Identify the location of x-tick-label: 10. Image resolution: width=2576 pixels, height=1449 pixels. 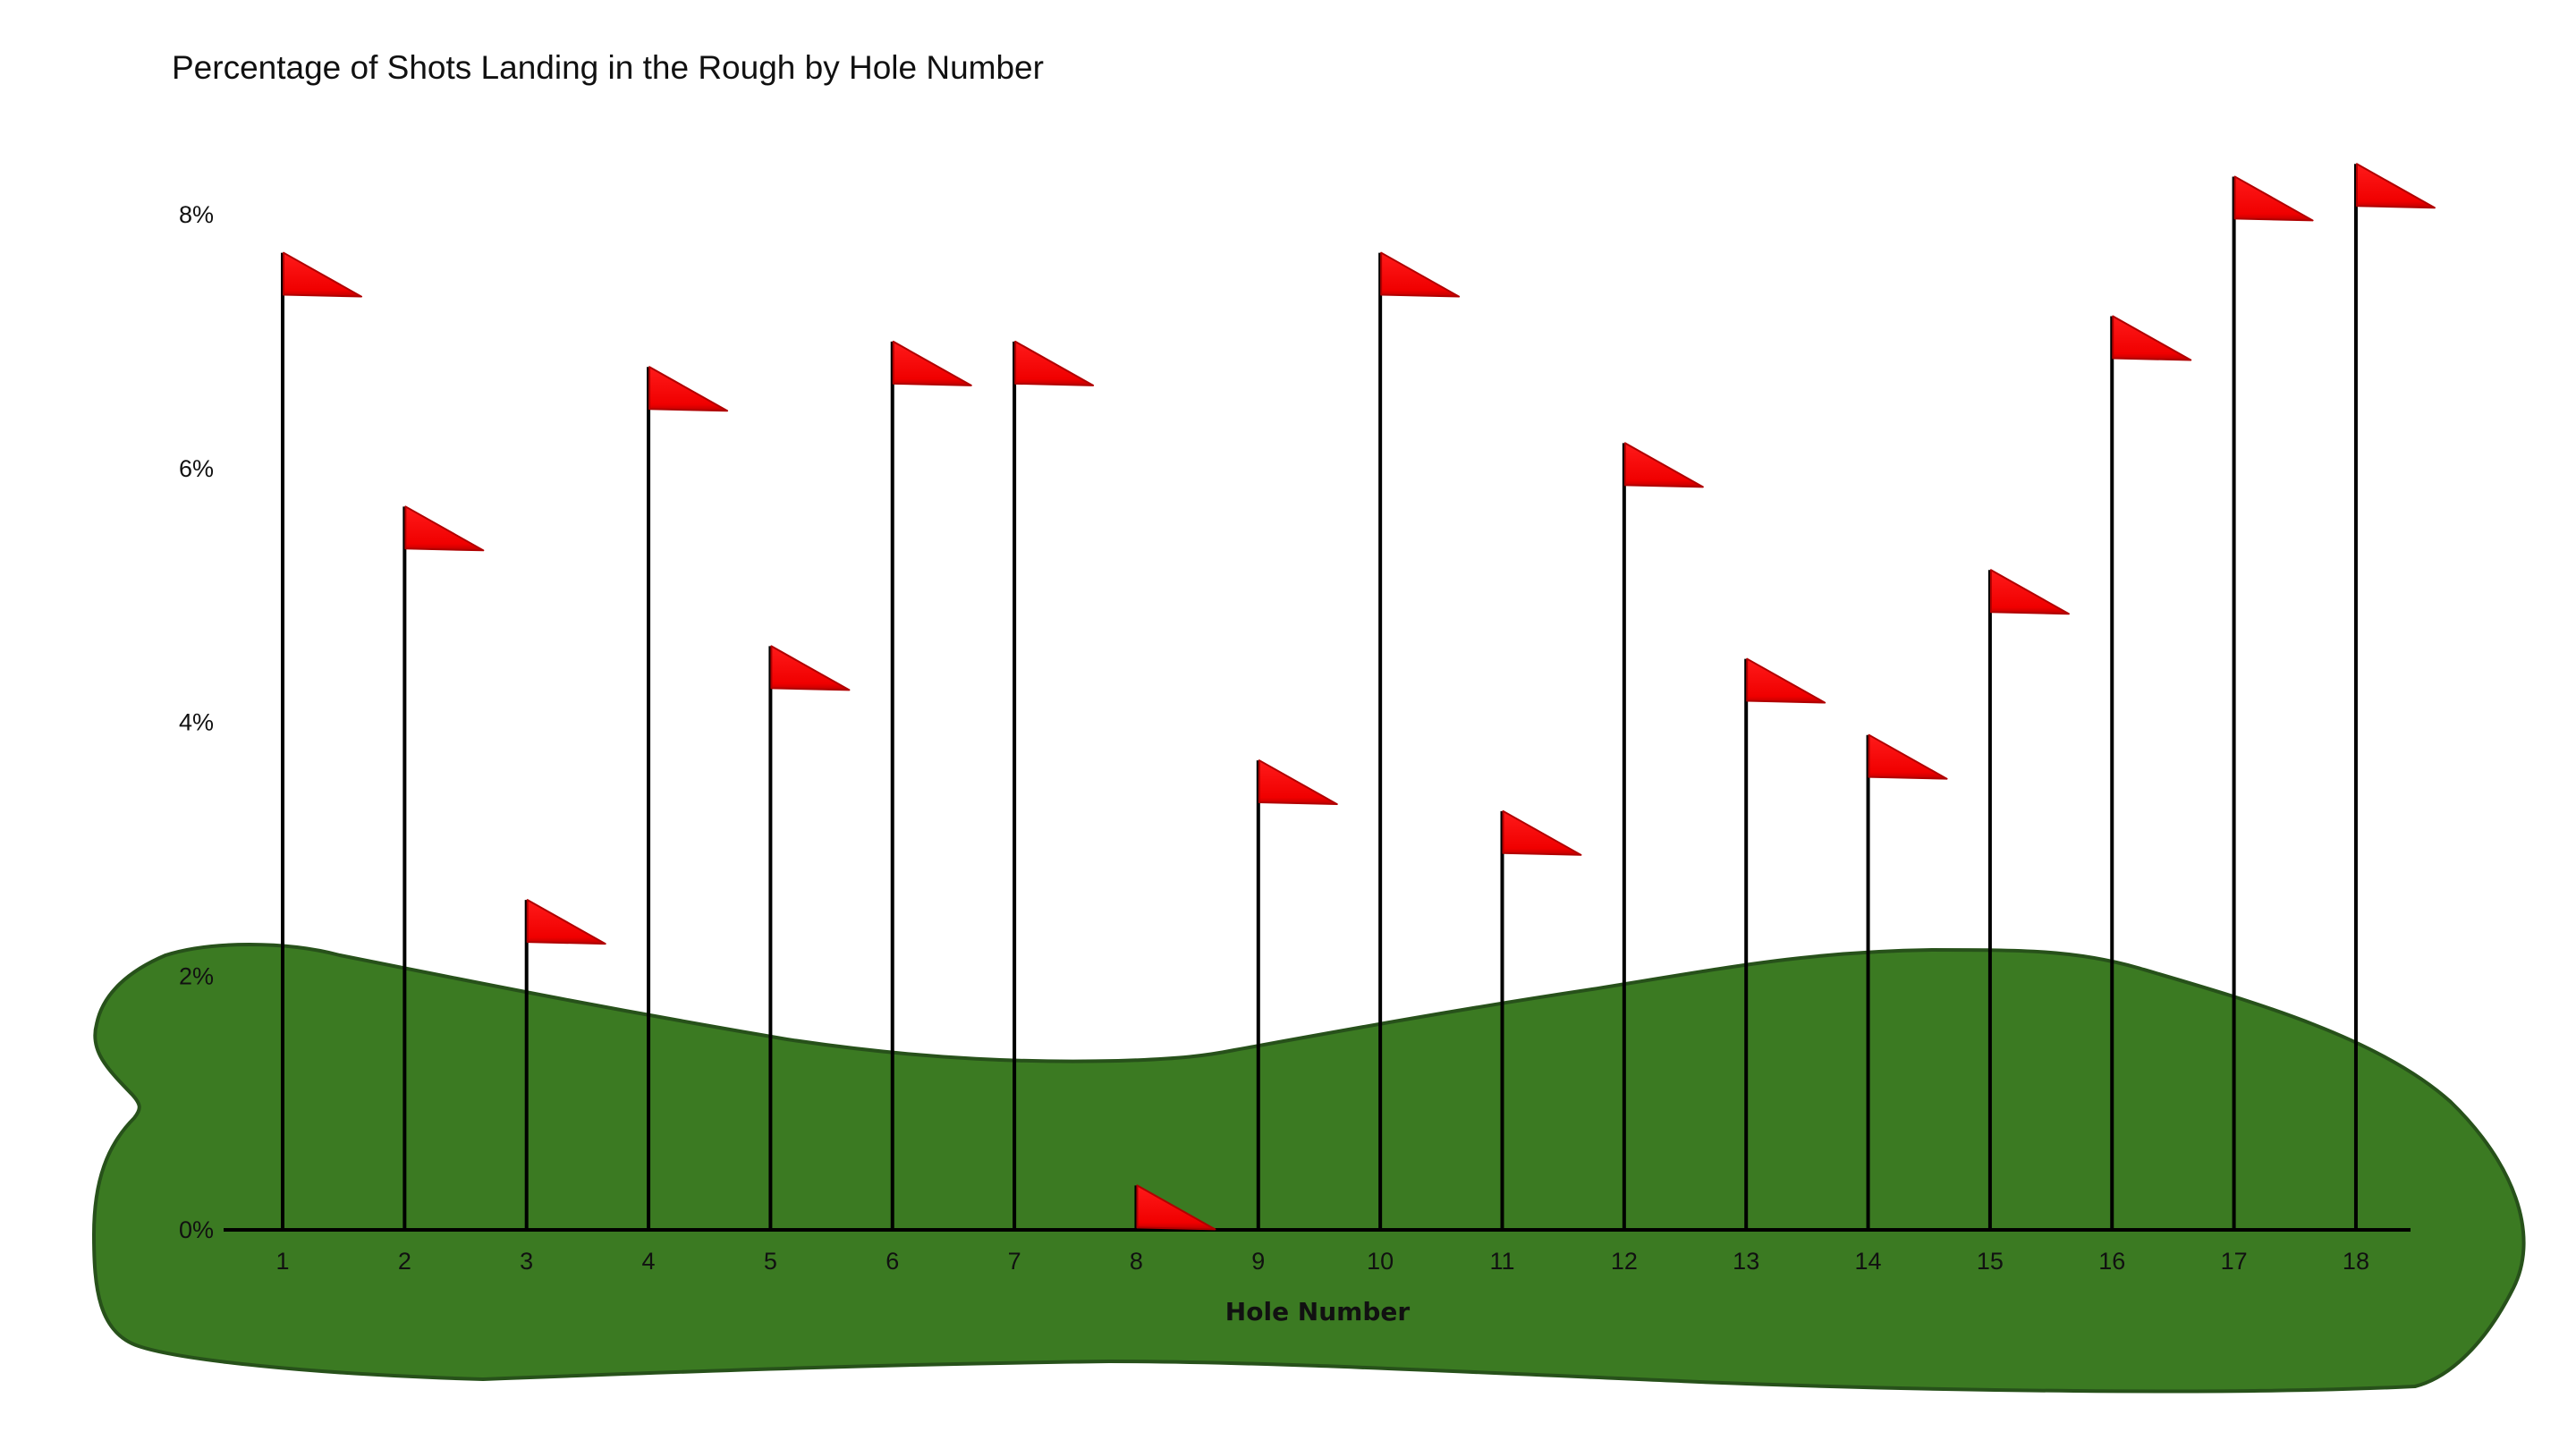
(1380, 1261).